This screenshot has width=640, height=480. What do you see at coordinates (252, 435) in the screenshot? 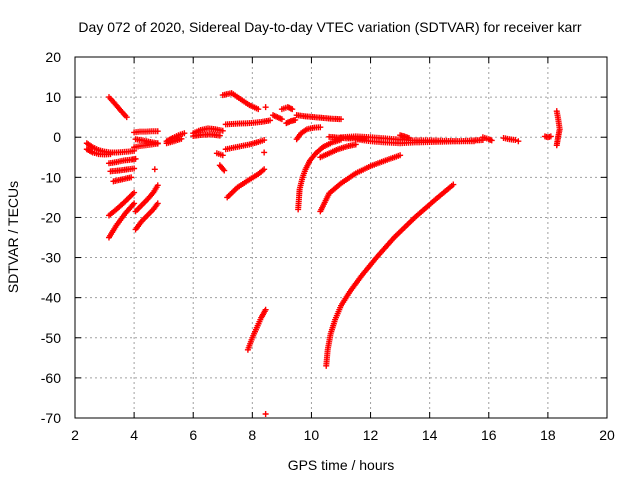
I see `x-tick-label: 8` at bounding box center [252, 435].